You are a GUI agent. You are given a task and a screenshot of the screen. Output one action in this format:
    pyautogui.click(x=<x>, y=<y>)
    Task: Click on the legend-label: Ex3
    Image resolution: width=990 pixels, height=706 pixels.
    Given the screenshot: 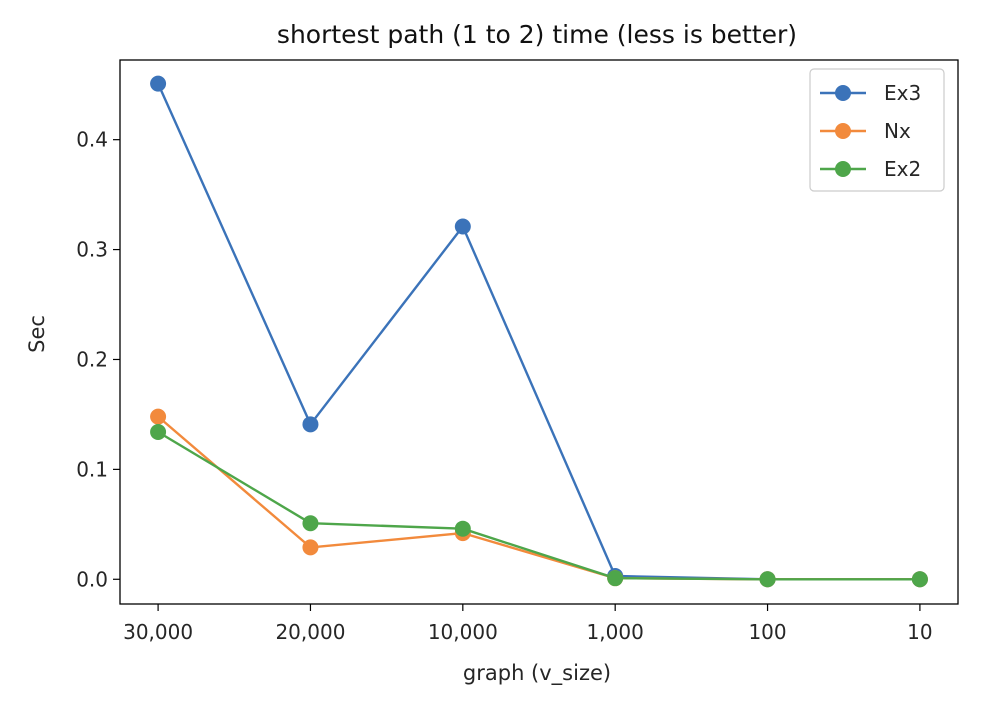 What is the action you would take?
    pyautogui.click(x=902, y=93)
    